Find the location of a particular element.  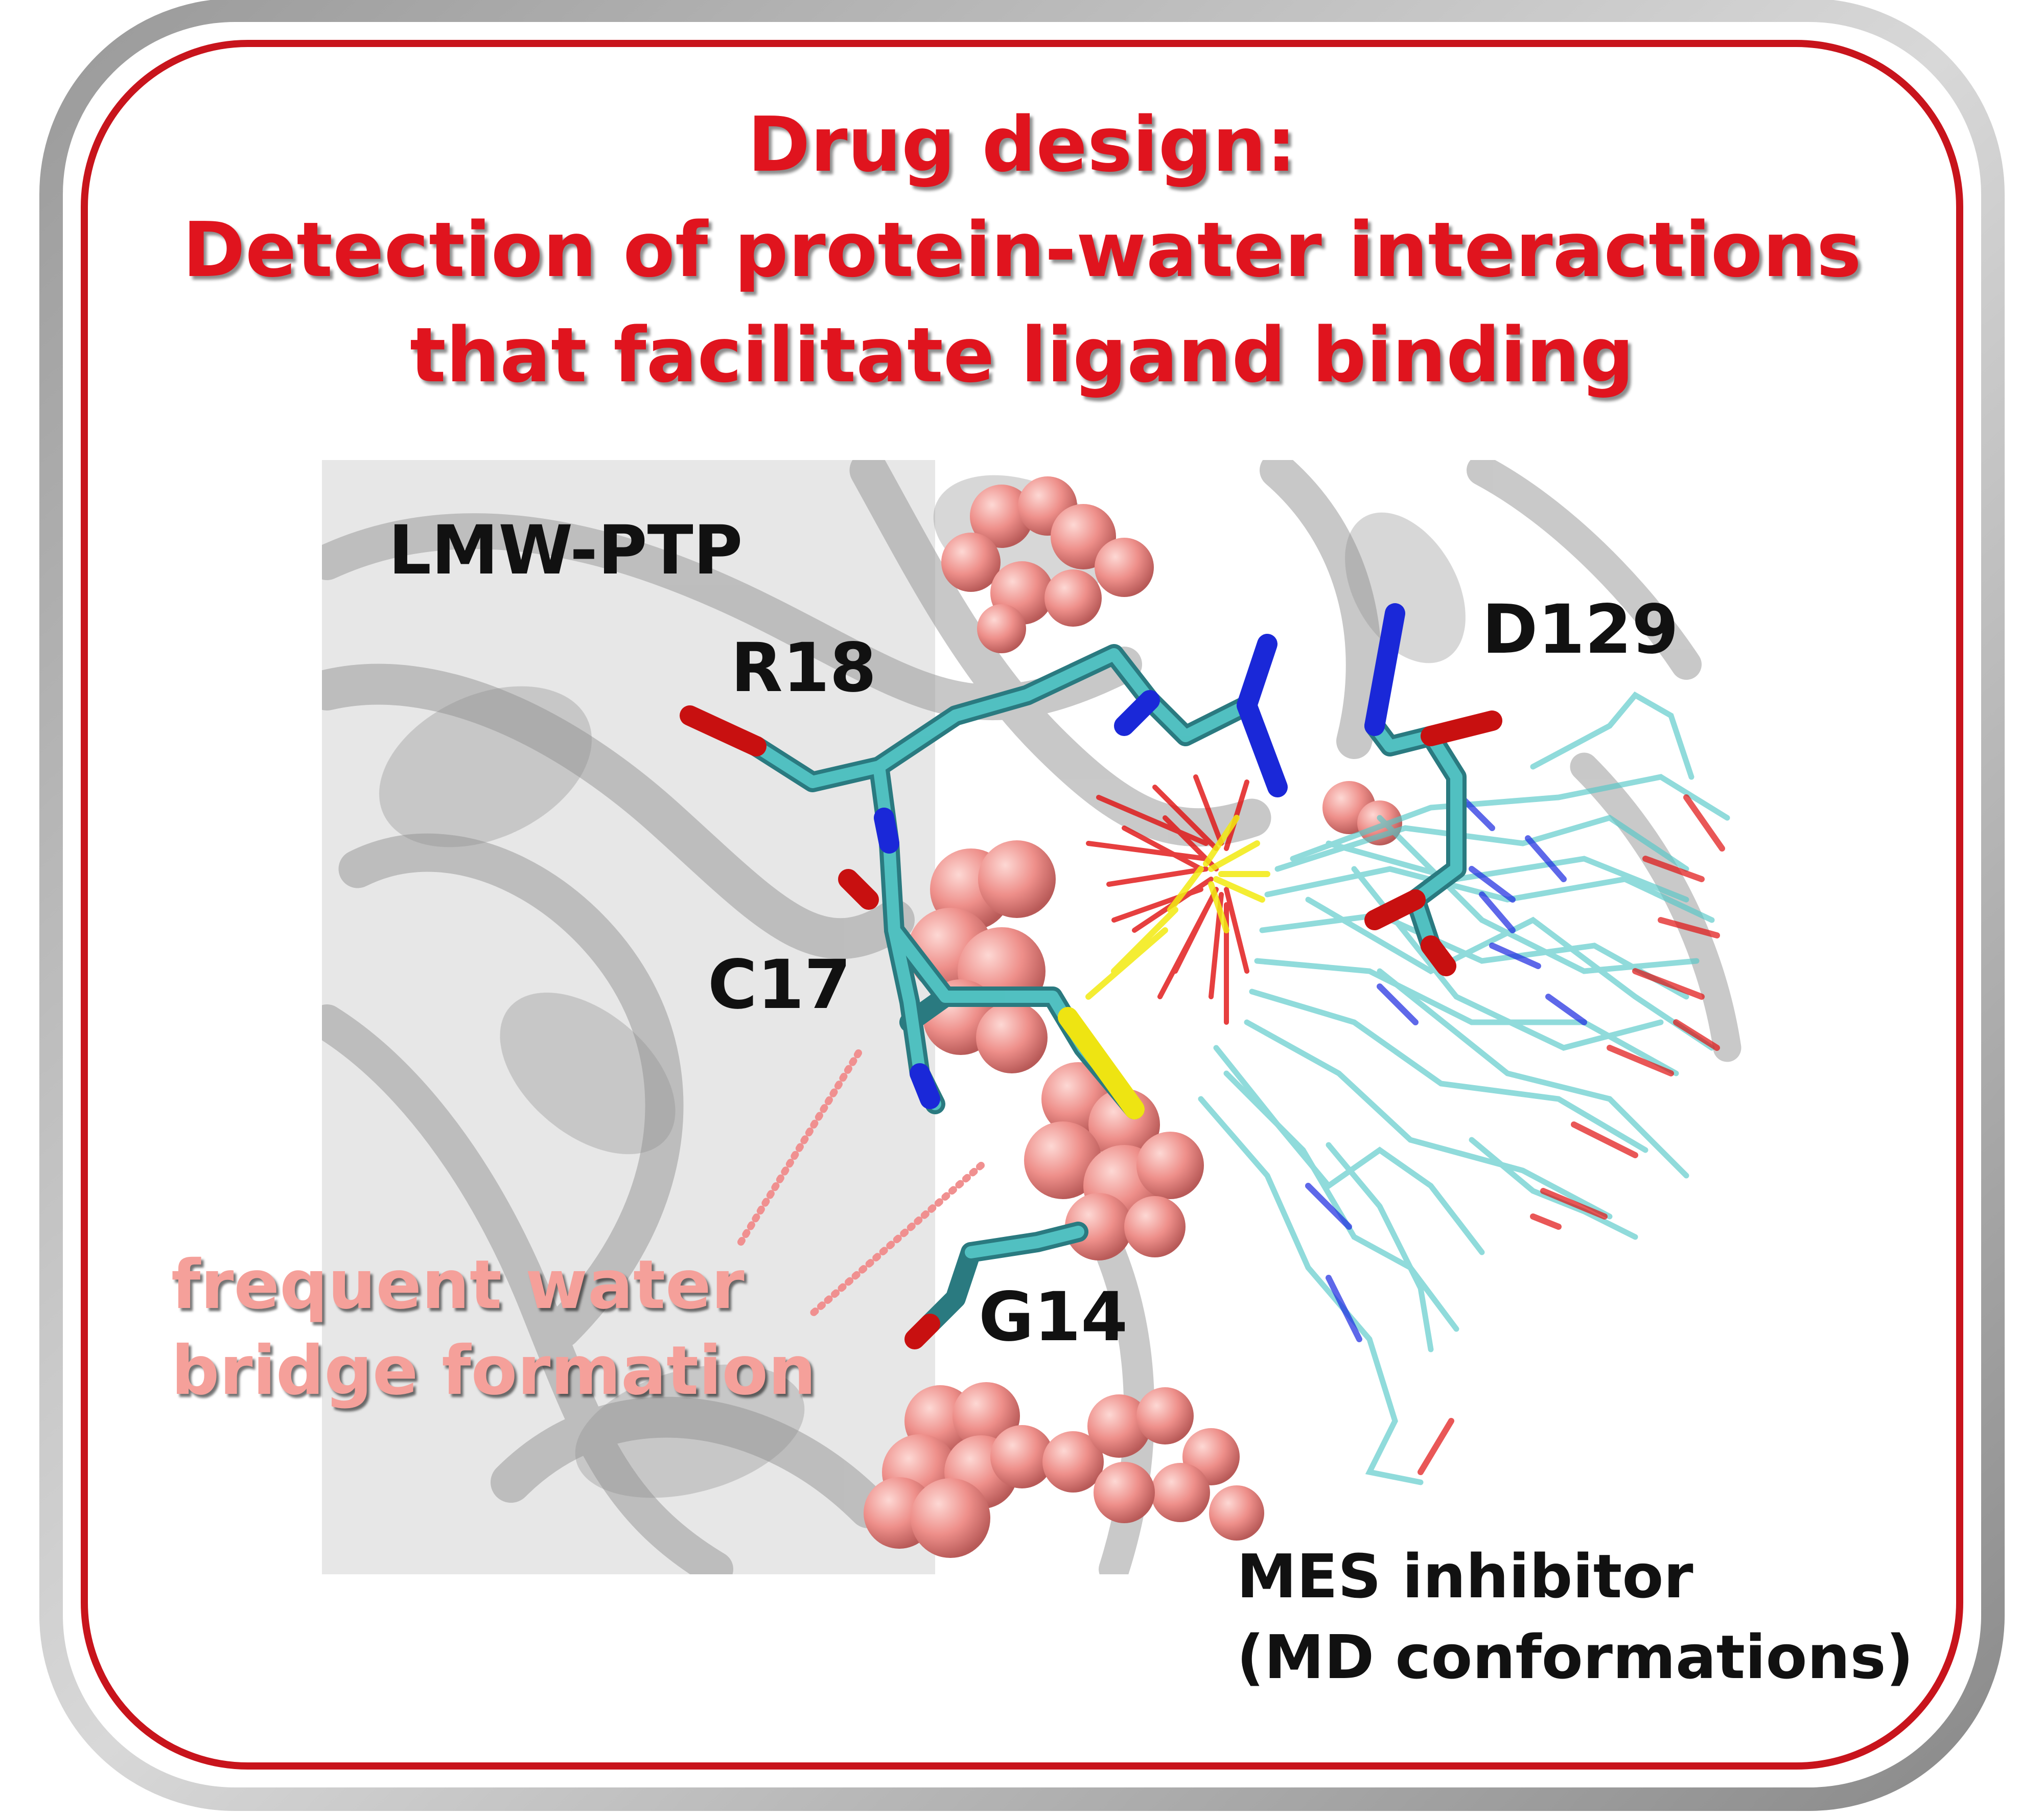

title-line-3: that facilitate ligand binding is located at coordinates (1022, 355).